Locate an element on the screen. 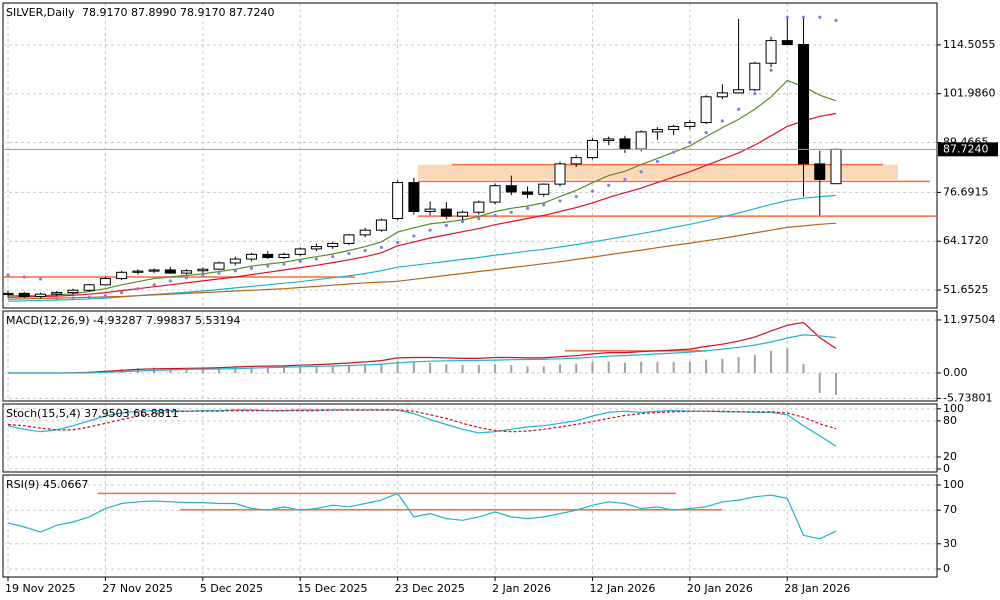 The image size is (1000, 600). x-tick-label: 28 Jan 2026 is located at coordinates (817, 588).